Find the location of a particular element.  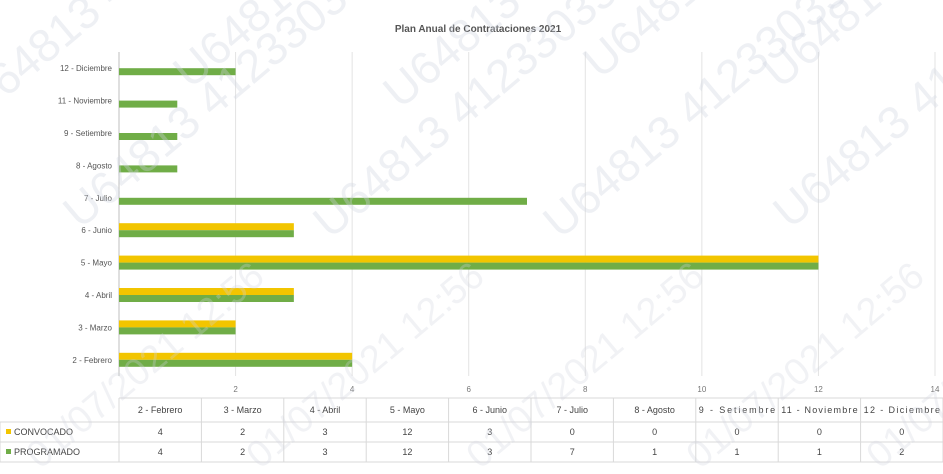

tick-labels: 2 4 6 8 10 12 14 is located at coordinates (586, 389).